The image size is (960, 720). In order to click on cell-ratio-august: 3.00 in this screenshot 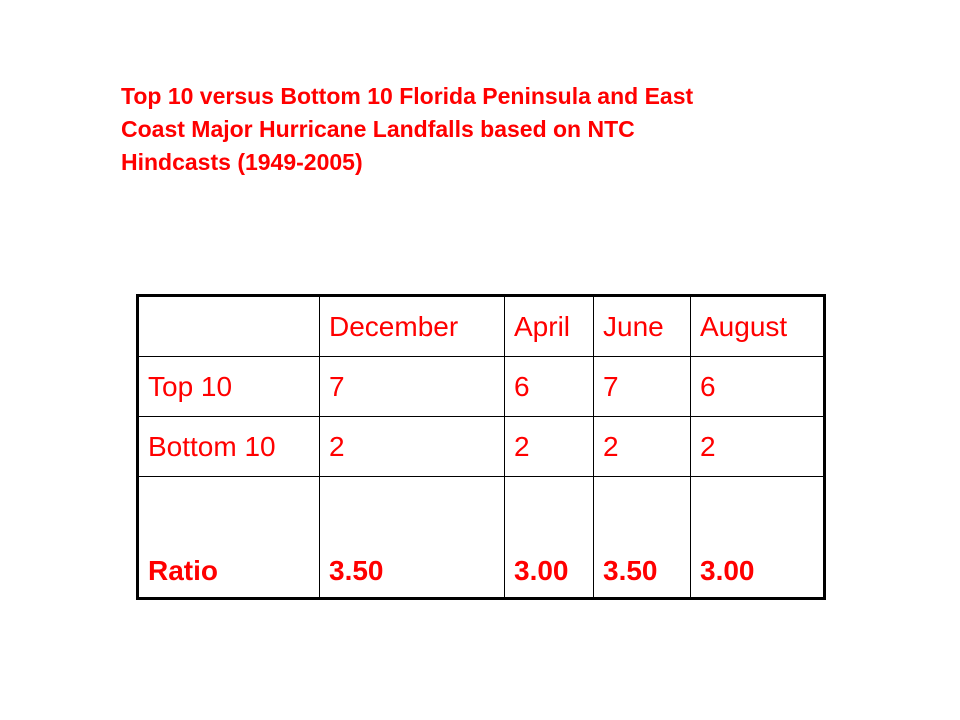, I will do `click(757, 537)`.